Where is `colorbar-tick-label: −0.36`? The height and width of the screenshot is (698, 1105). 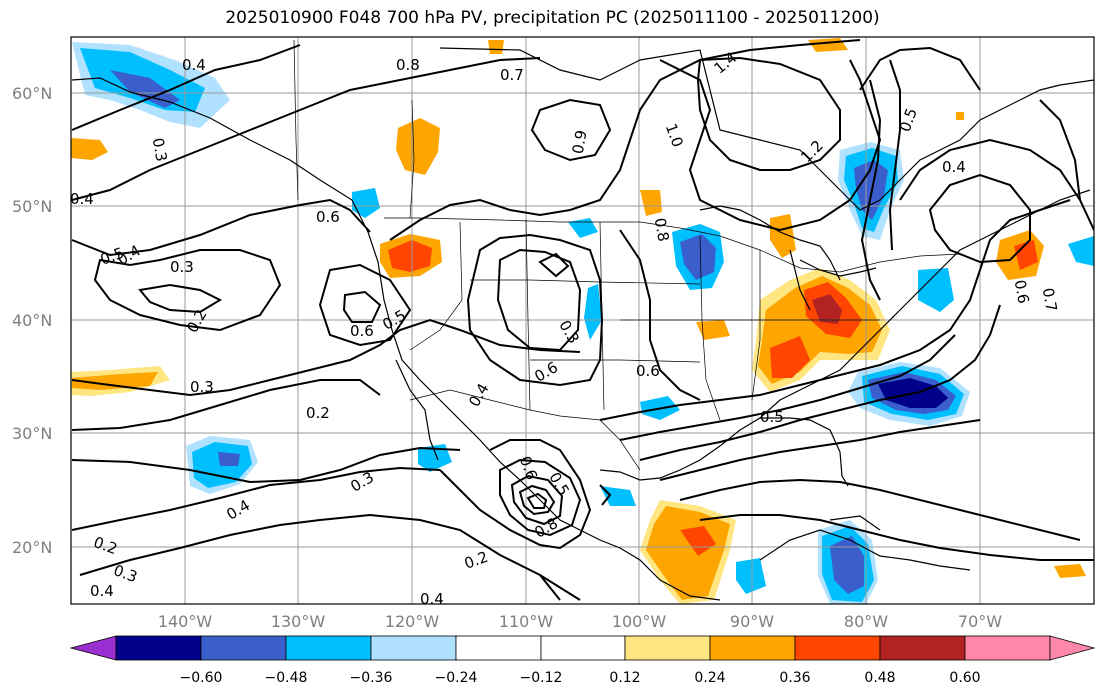 colorbar-tick-label: −0.36 is located at coordinates (371, 678).